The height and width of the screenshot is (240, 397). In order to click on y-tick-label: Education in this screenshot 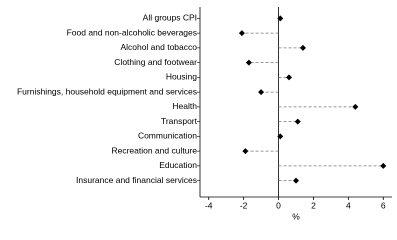, I will do `click(178, 165)`.